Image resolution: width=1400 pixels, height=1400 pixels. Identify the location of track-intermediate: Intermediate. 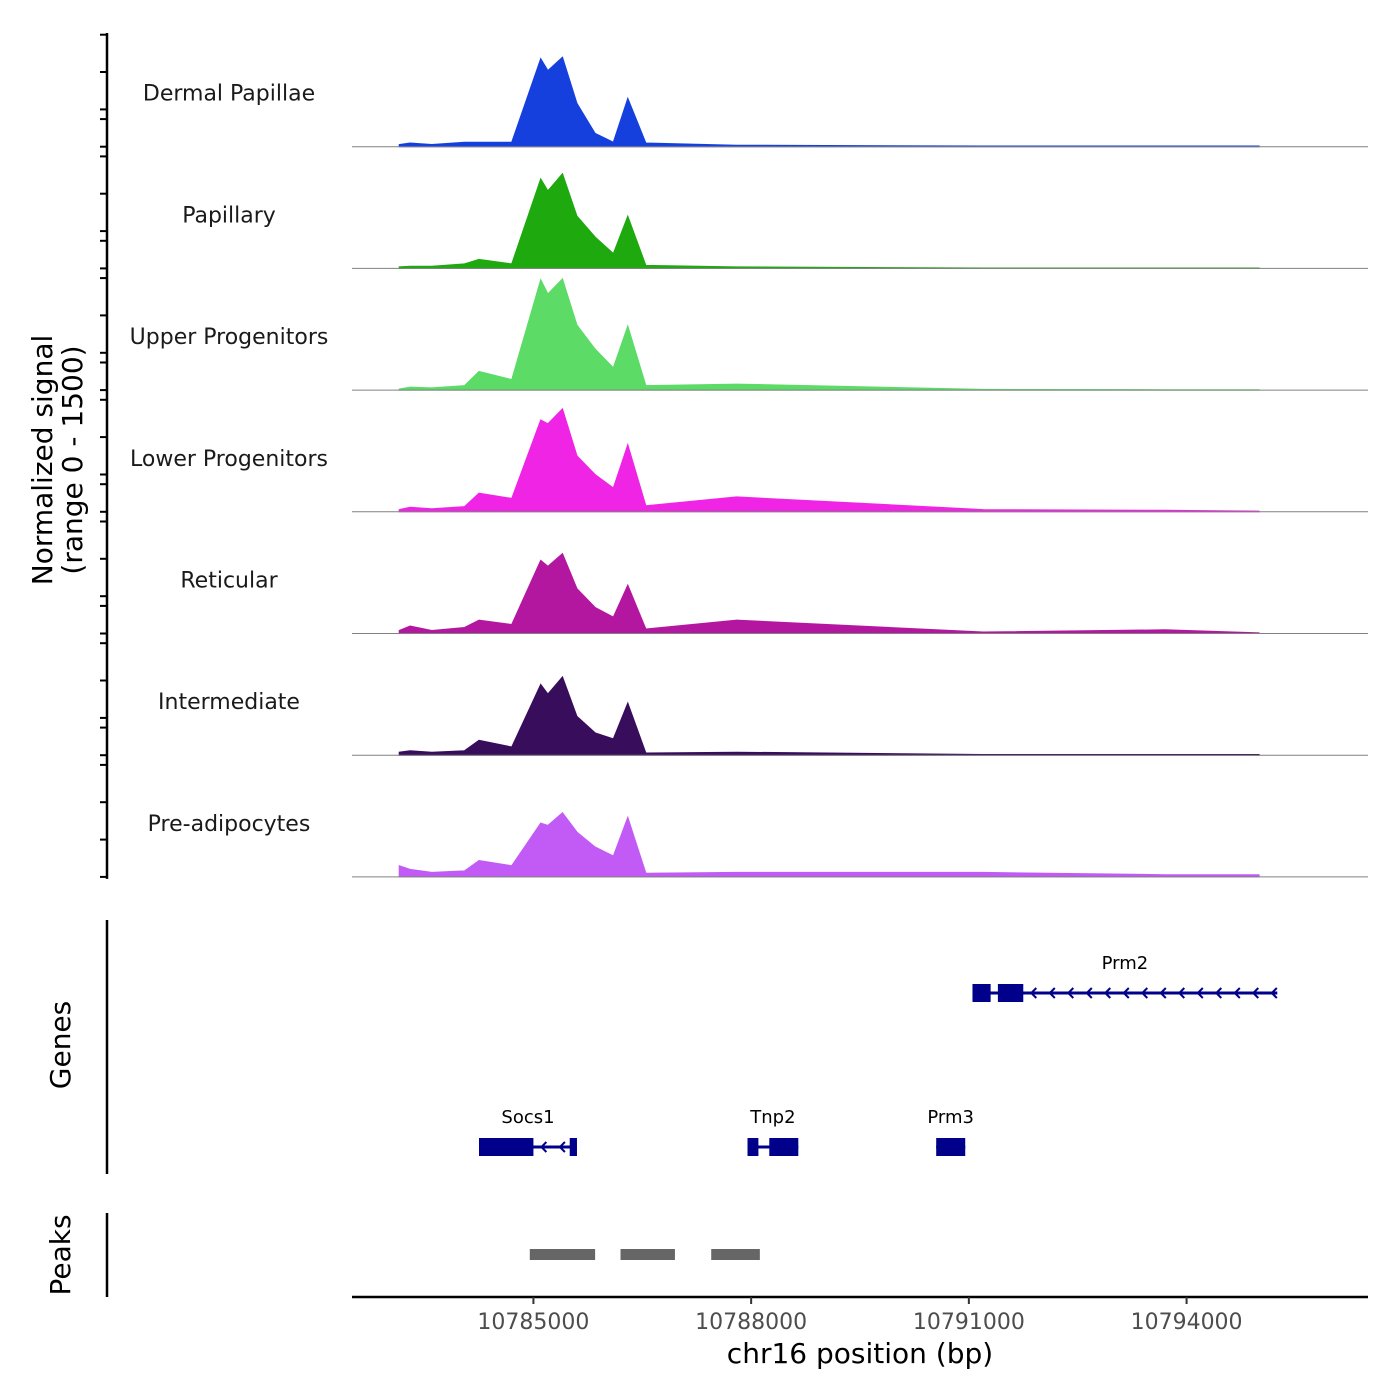
(763, 715).